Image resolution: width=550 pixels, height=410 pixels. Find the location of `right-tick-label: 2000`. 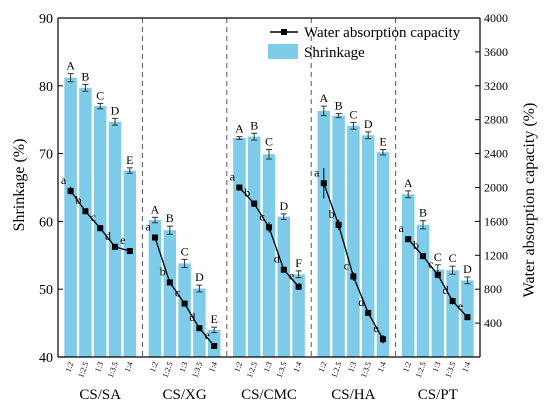

right-tick-label: 2000 is located at coordinates (496, 188).